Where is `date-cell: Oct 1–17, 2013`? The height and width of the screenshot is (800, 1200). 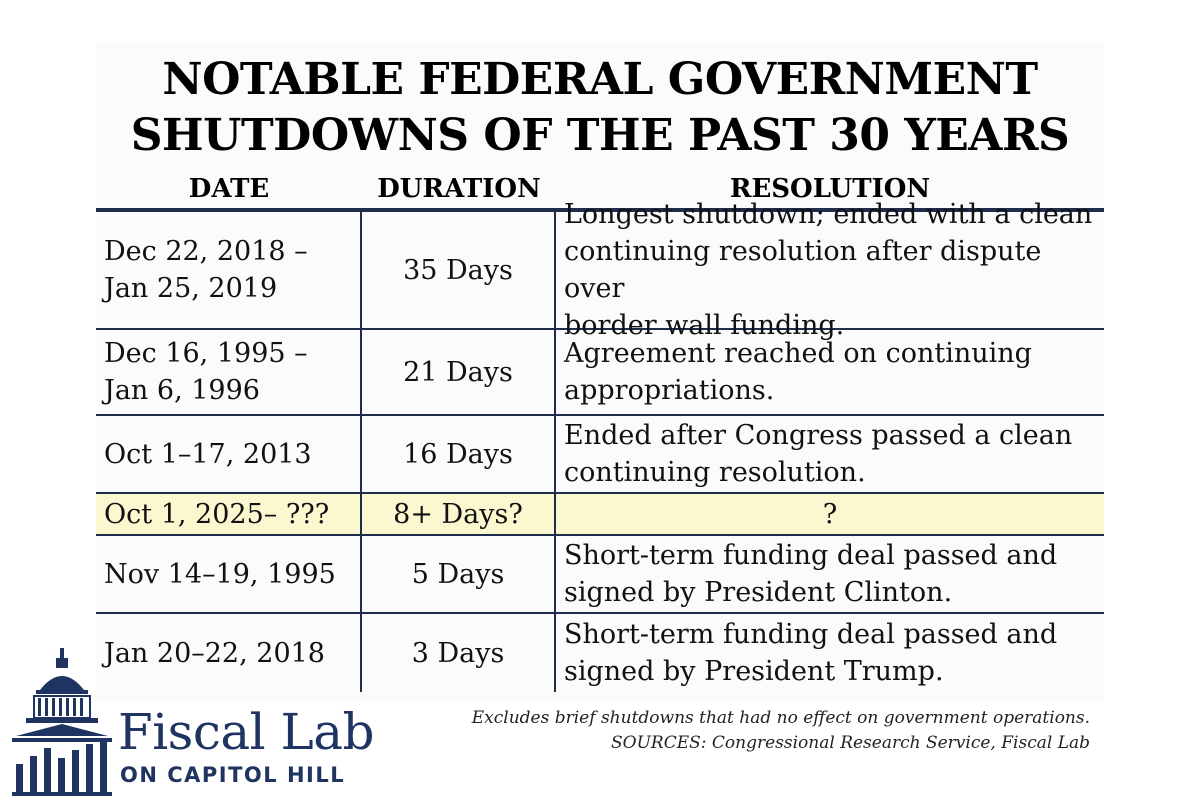 date-cell: Oct 1–17, 2013 is located at coordinates (229, 454).